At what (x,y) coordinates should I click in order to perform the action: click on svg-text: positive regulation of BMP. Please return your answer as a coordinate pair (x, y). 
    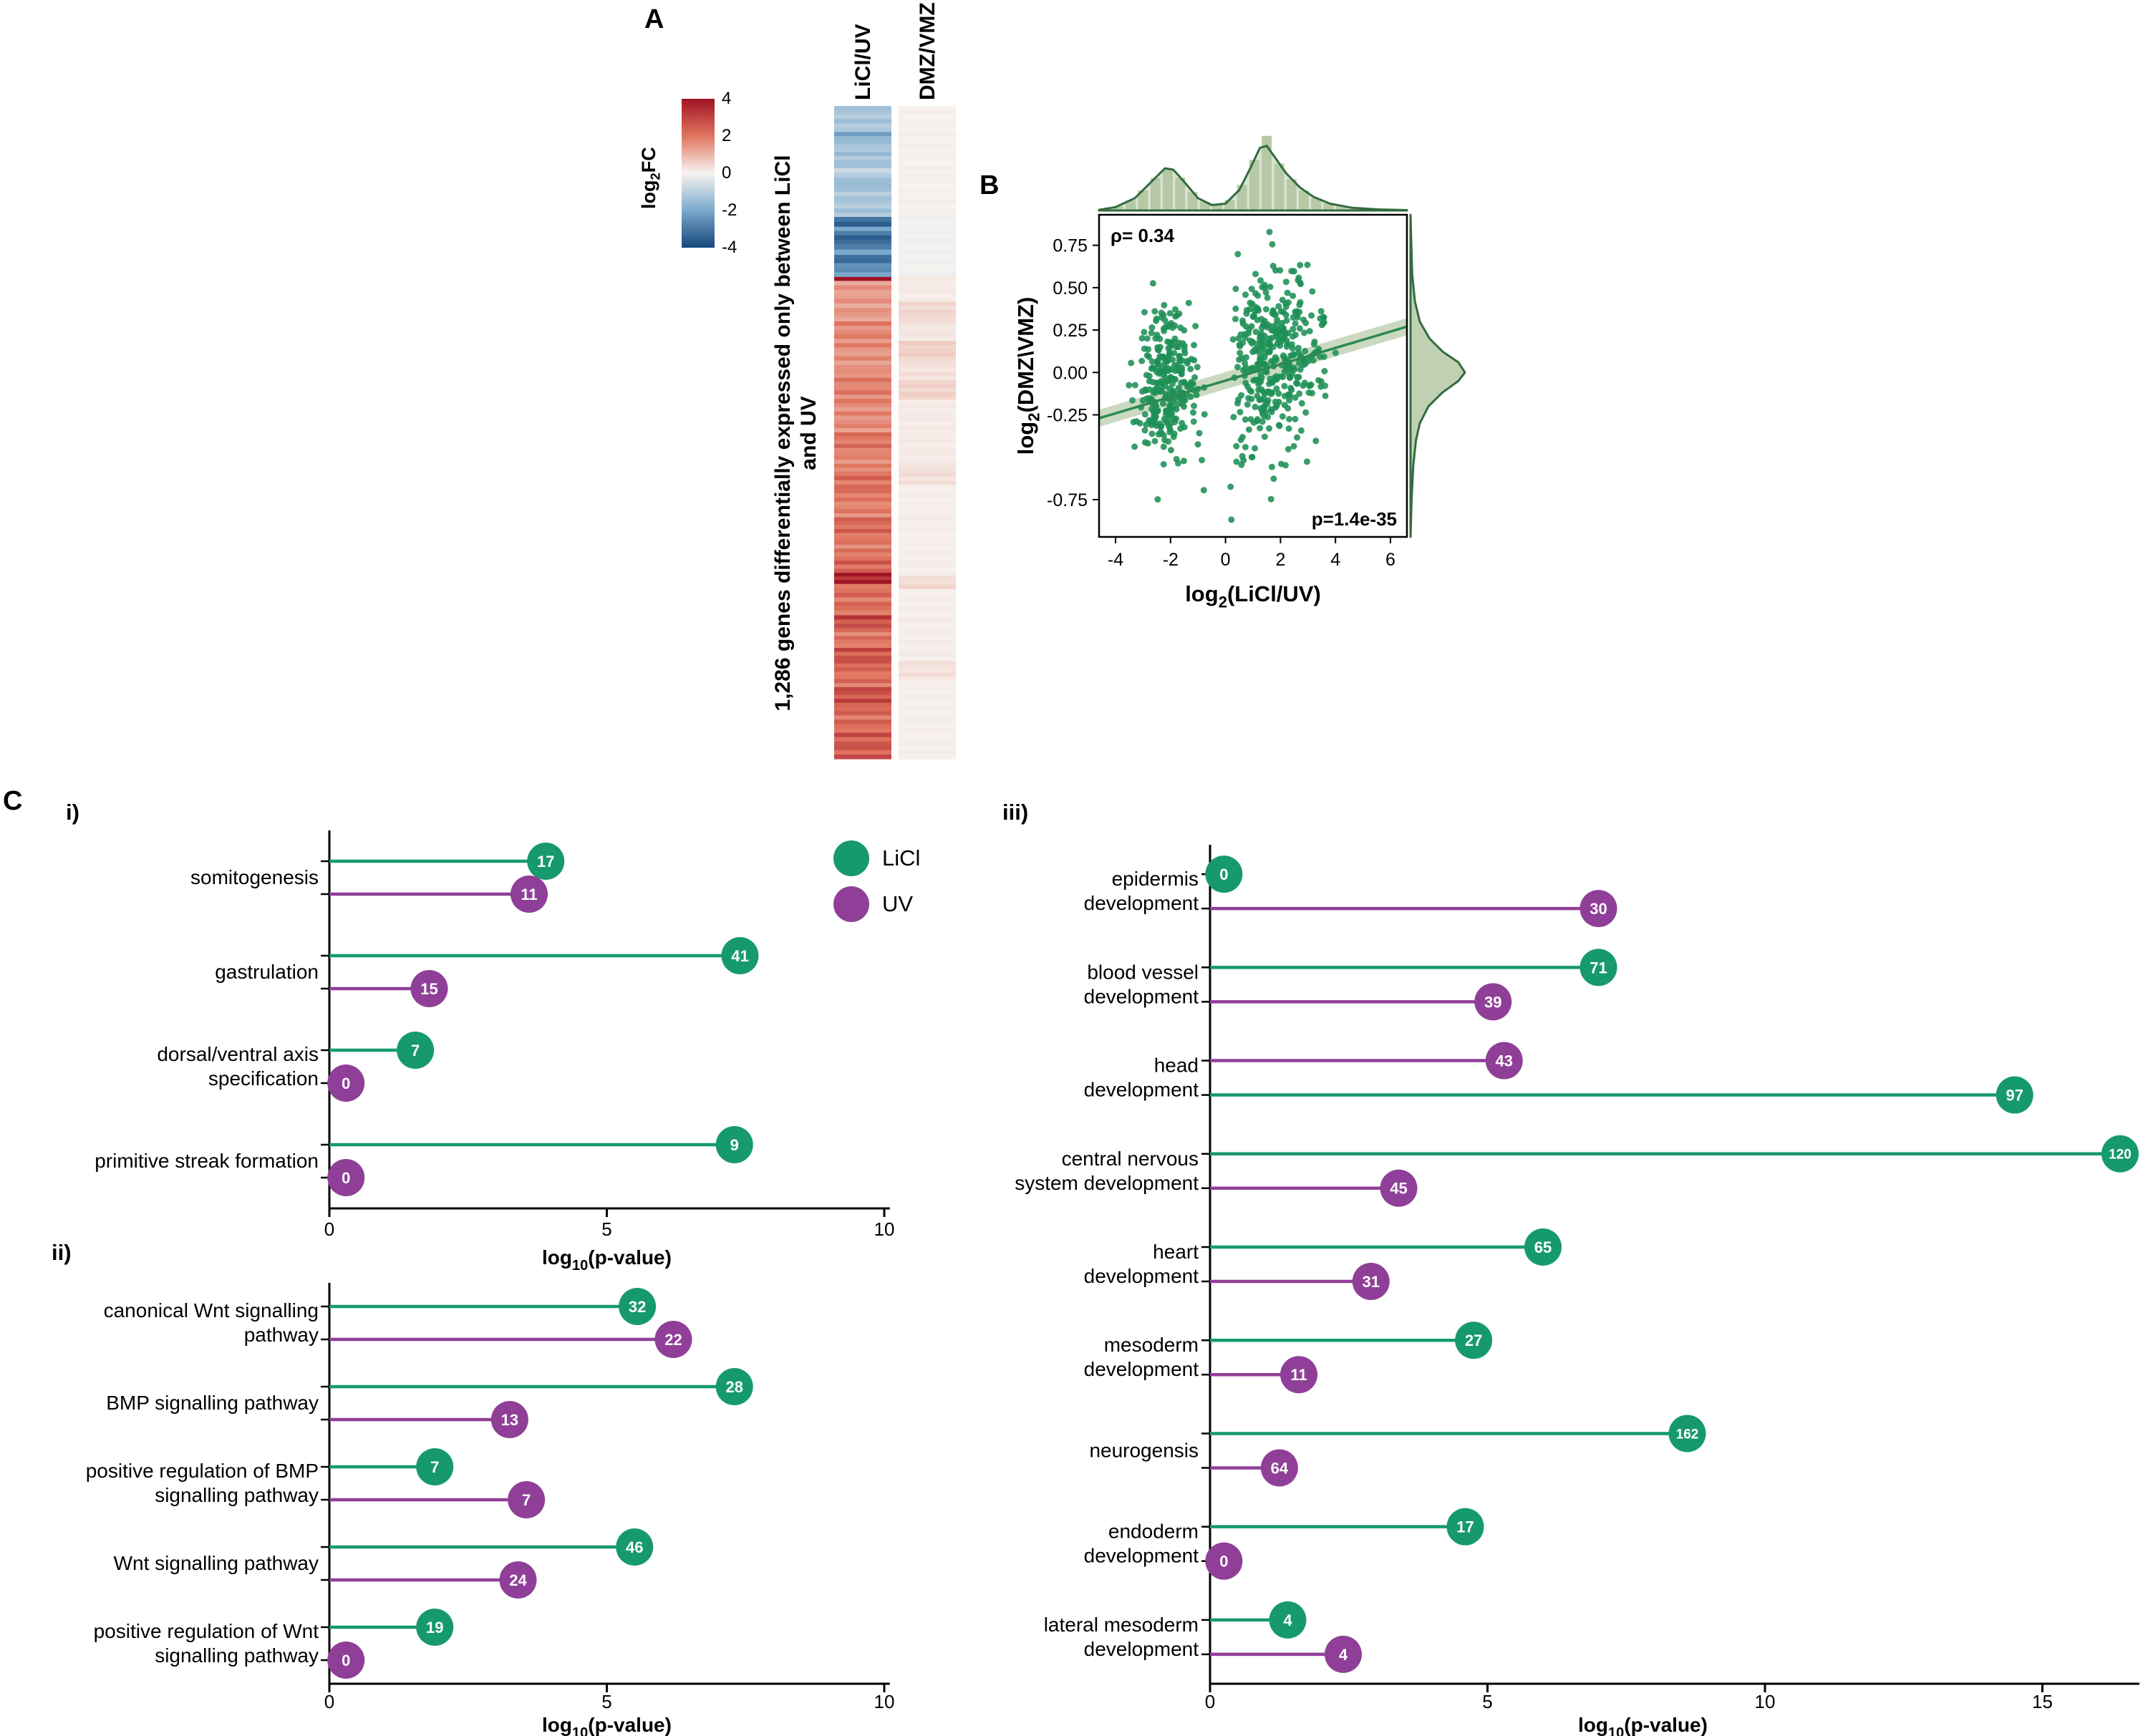
    Looking at the image, I should click on (202, 1471).